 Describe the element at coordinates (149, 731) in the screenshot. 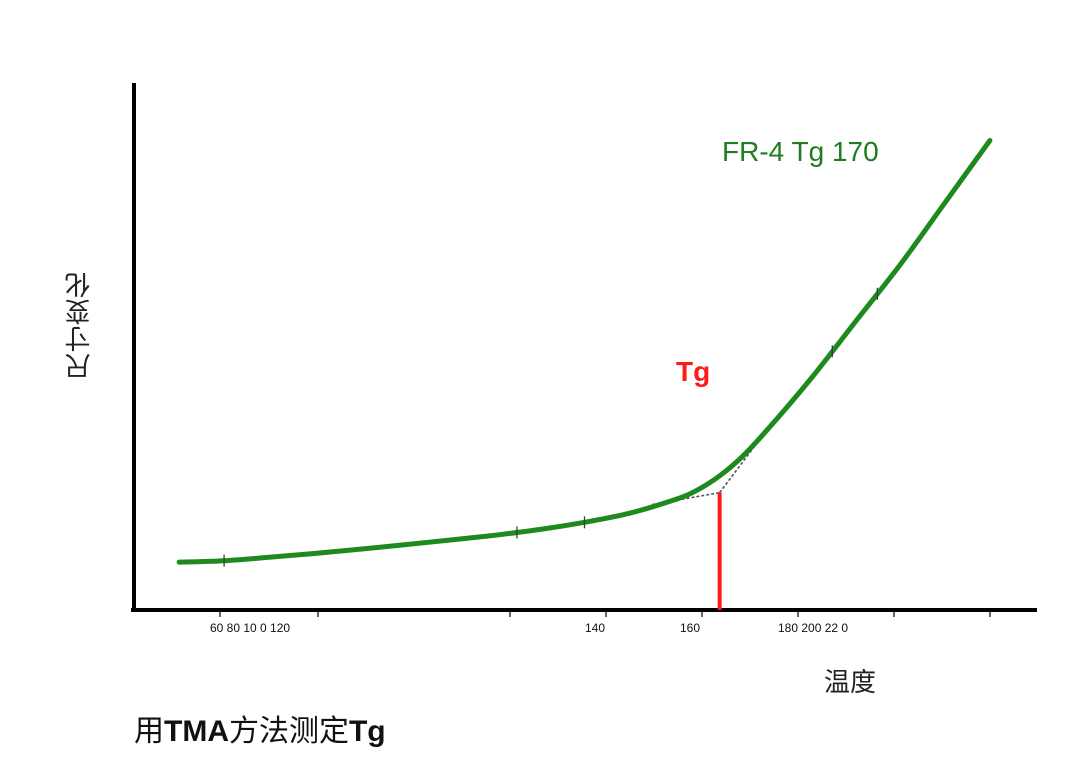

I see `caption-part-1: 用` at that location.